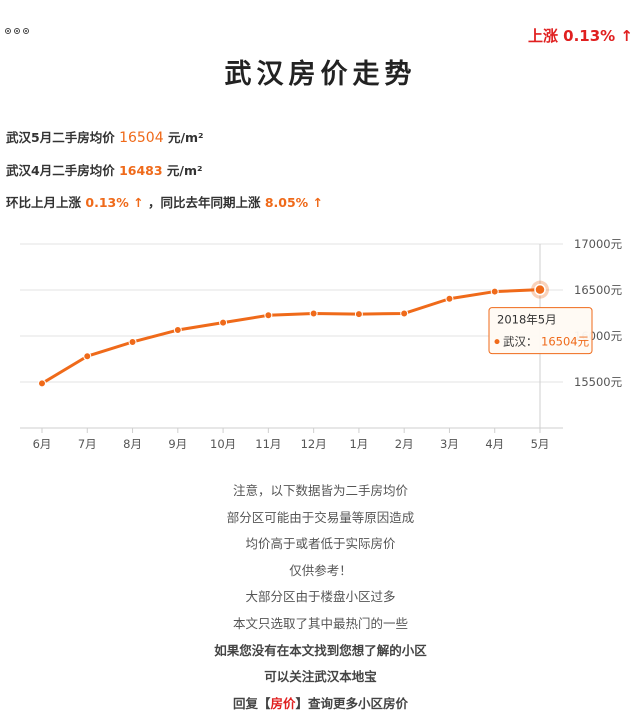 The image size is (641, 726). I want to click on may-price-line: 武汉5月二手房均价 16504 元/m², so click(105, 136).